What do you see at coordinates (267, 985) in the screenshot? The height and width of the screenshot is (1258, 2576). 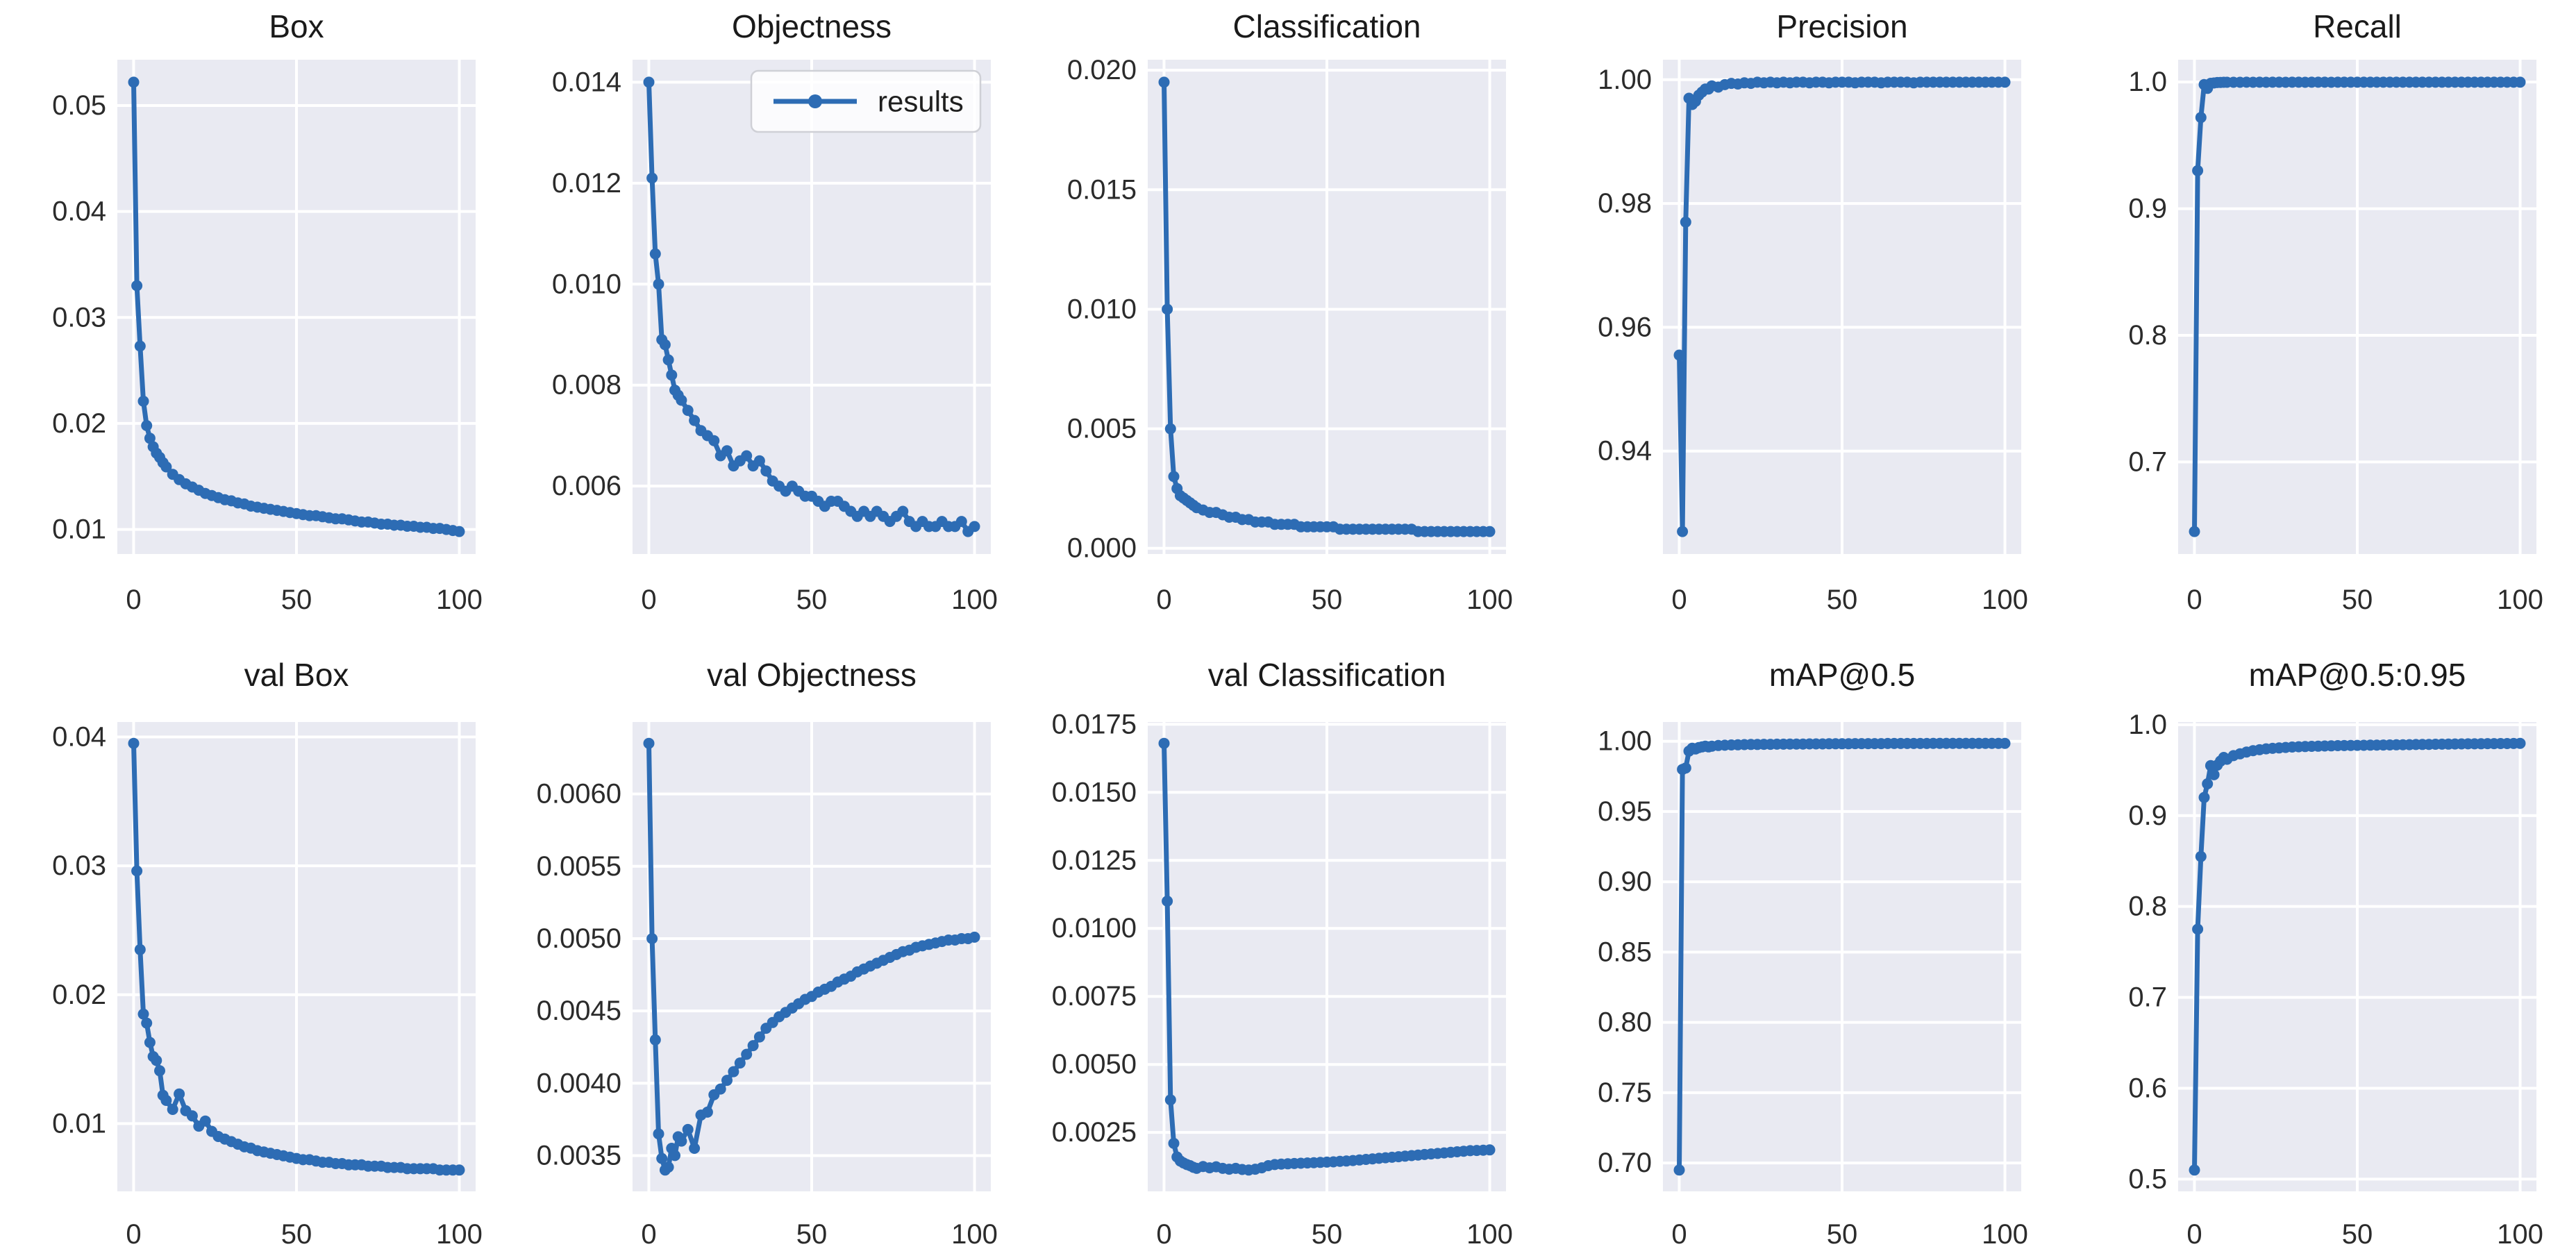 I see `chart-canvas-val-box: 0 50 100 0.01 0.02 0.03 0.04` at bounding box center [267, 985].